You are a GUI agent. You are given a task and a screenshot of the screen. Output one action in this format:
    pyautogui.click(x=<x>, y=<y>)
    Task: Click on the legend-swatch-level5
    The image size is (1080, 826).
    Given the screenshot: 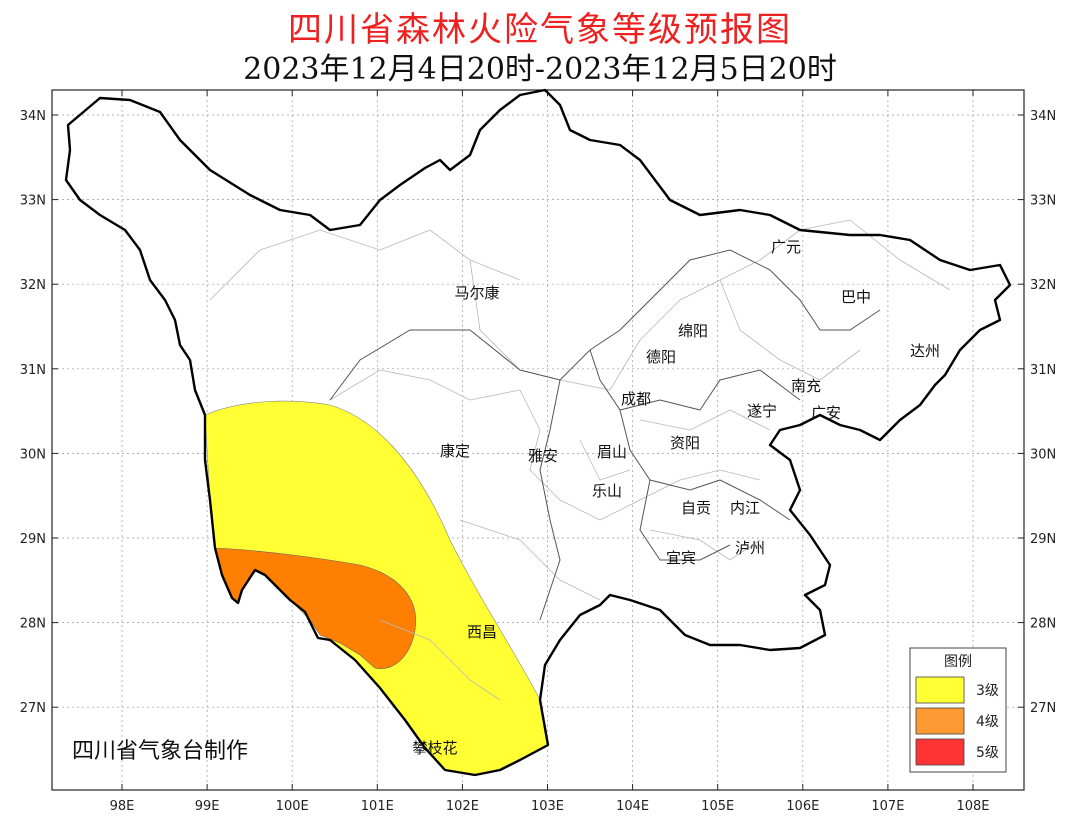 What is the action you would take?
    pyautogui.click(x=940, y=752)
    